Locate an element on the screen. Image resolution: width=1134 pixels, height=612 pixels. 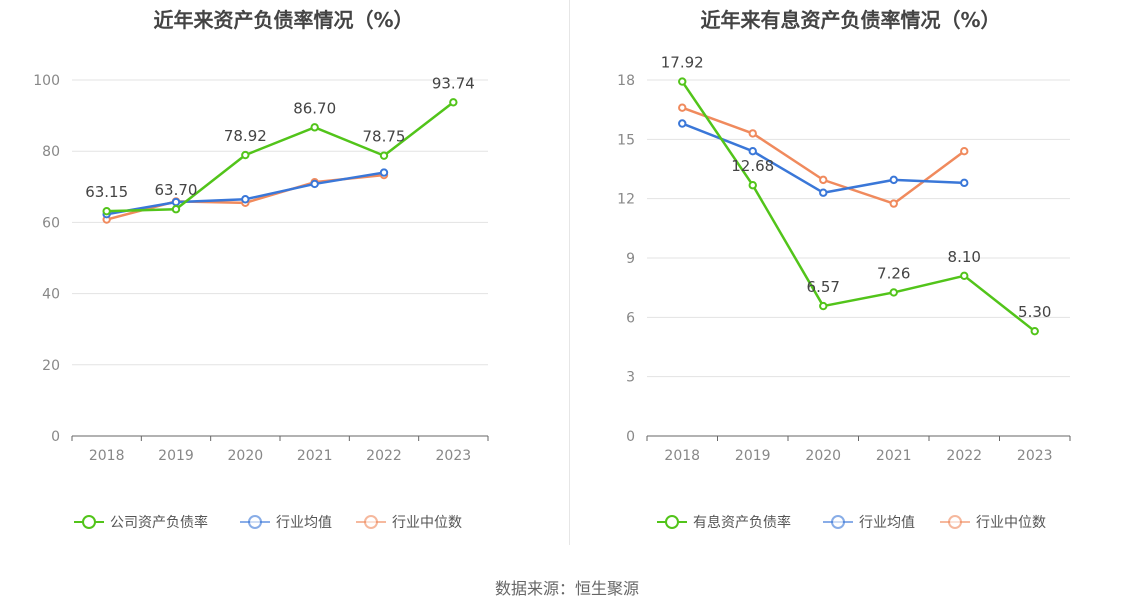
chart-title: 近年来有息资产负债率情况（%） is located at coordinates (850, 20).